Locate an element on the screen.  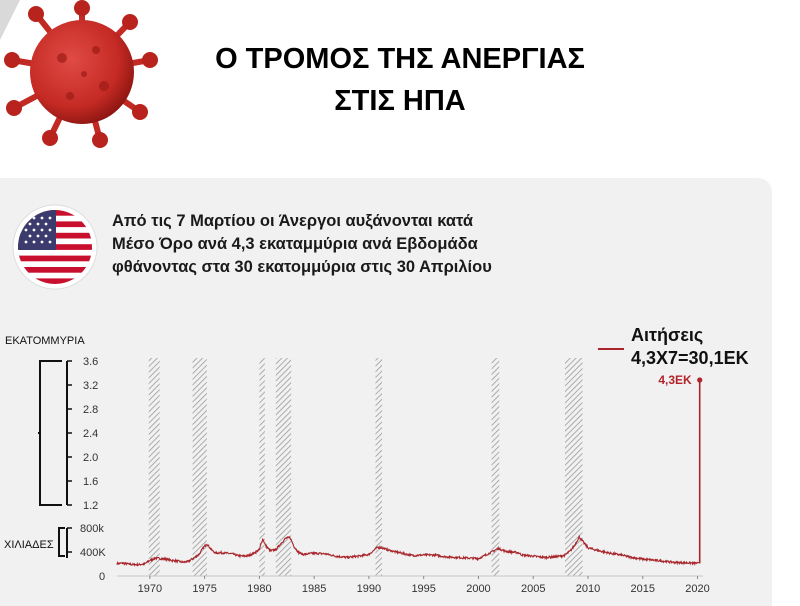
upper-axis-unit-label: ΕΚΑΤΟΜΜΥΡΙΑ is located at coordinates (45, 341).